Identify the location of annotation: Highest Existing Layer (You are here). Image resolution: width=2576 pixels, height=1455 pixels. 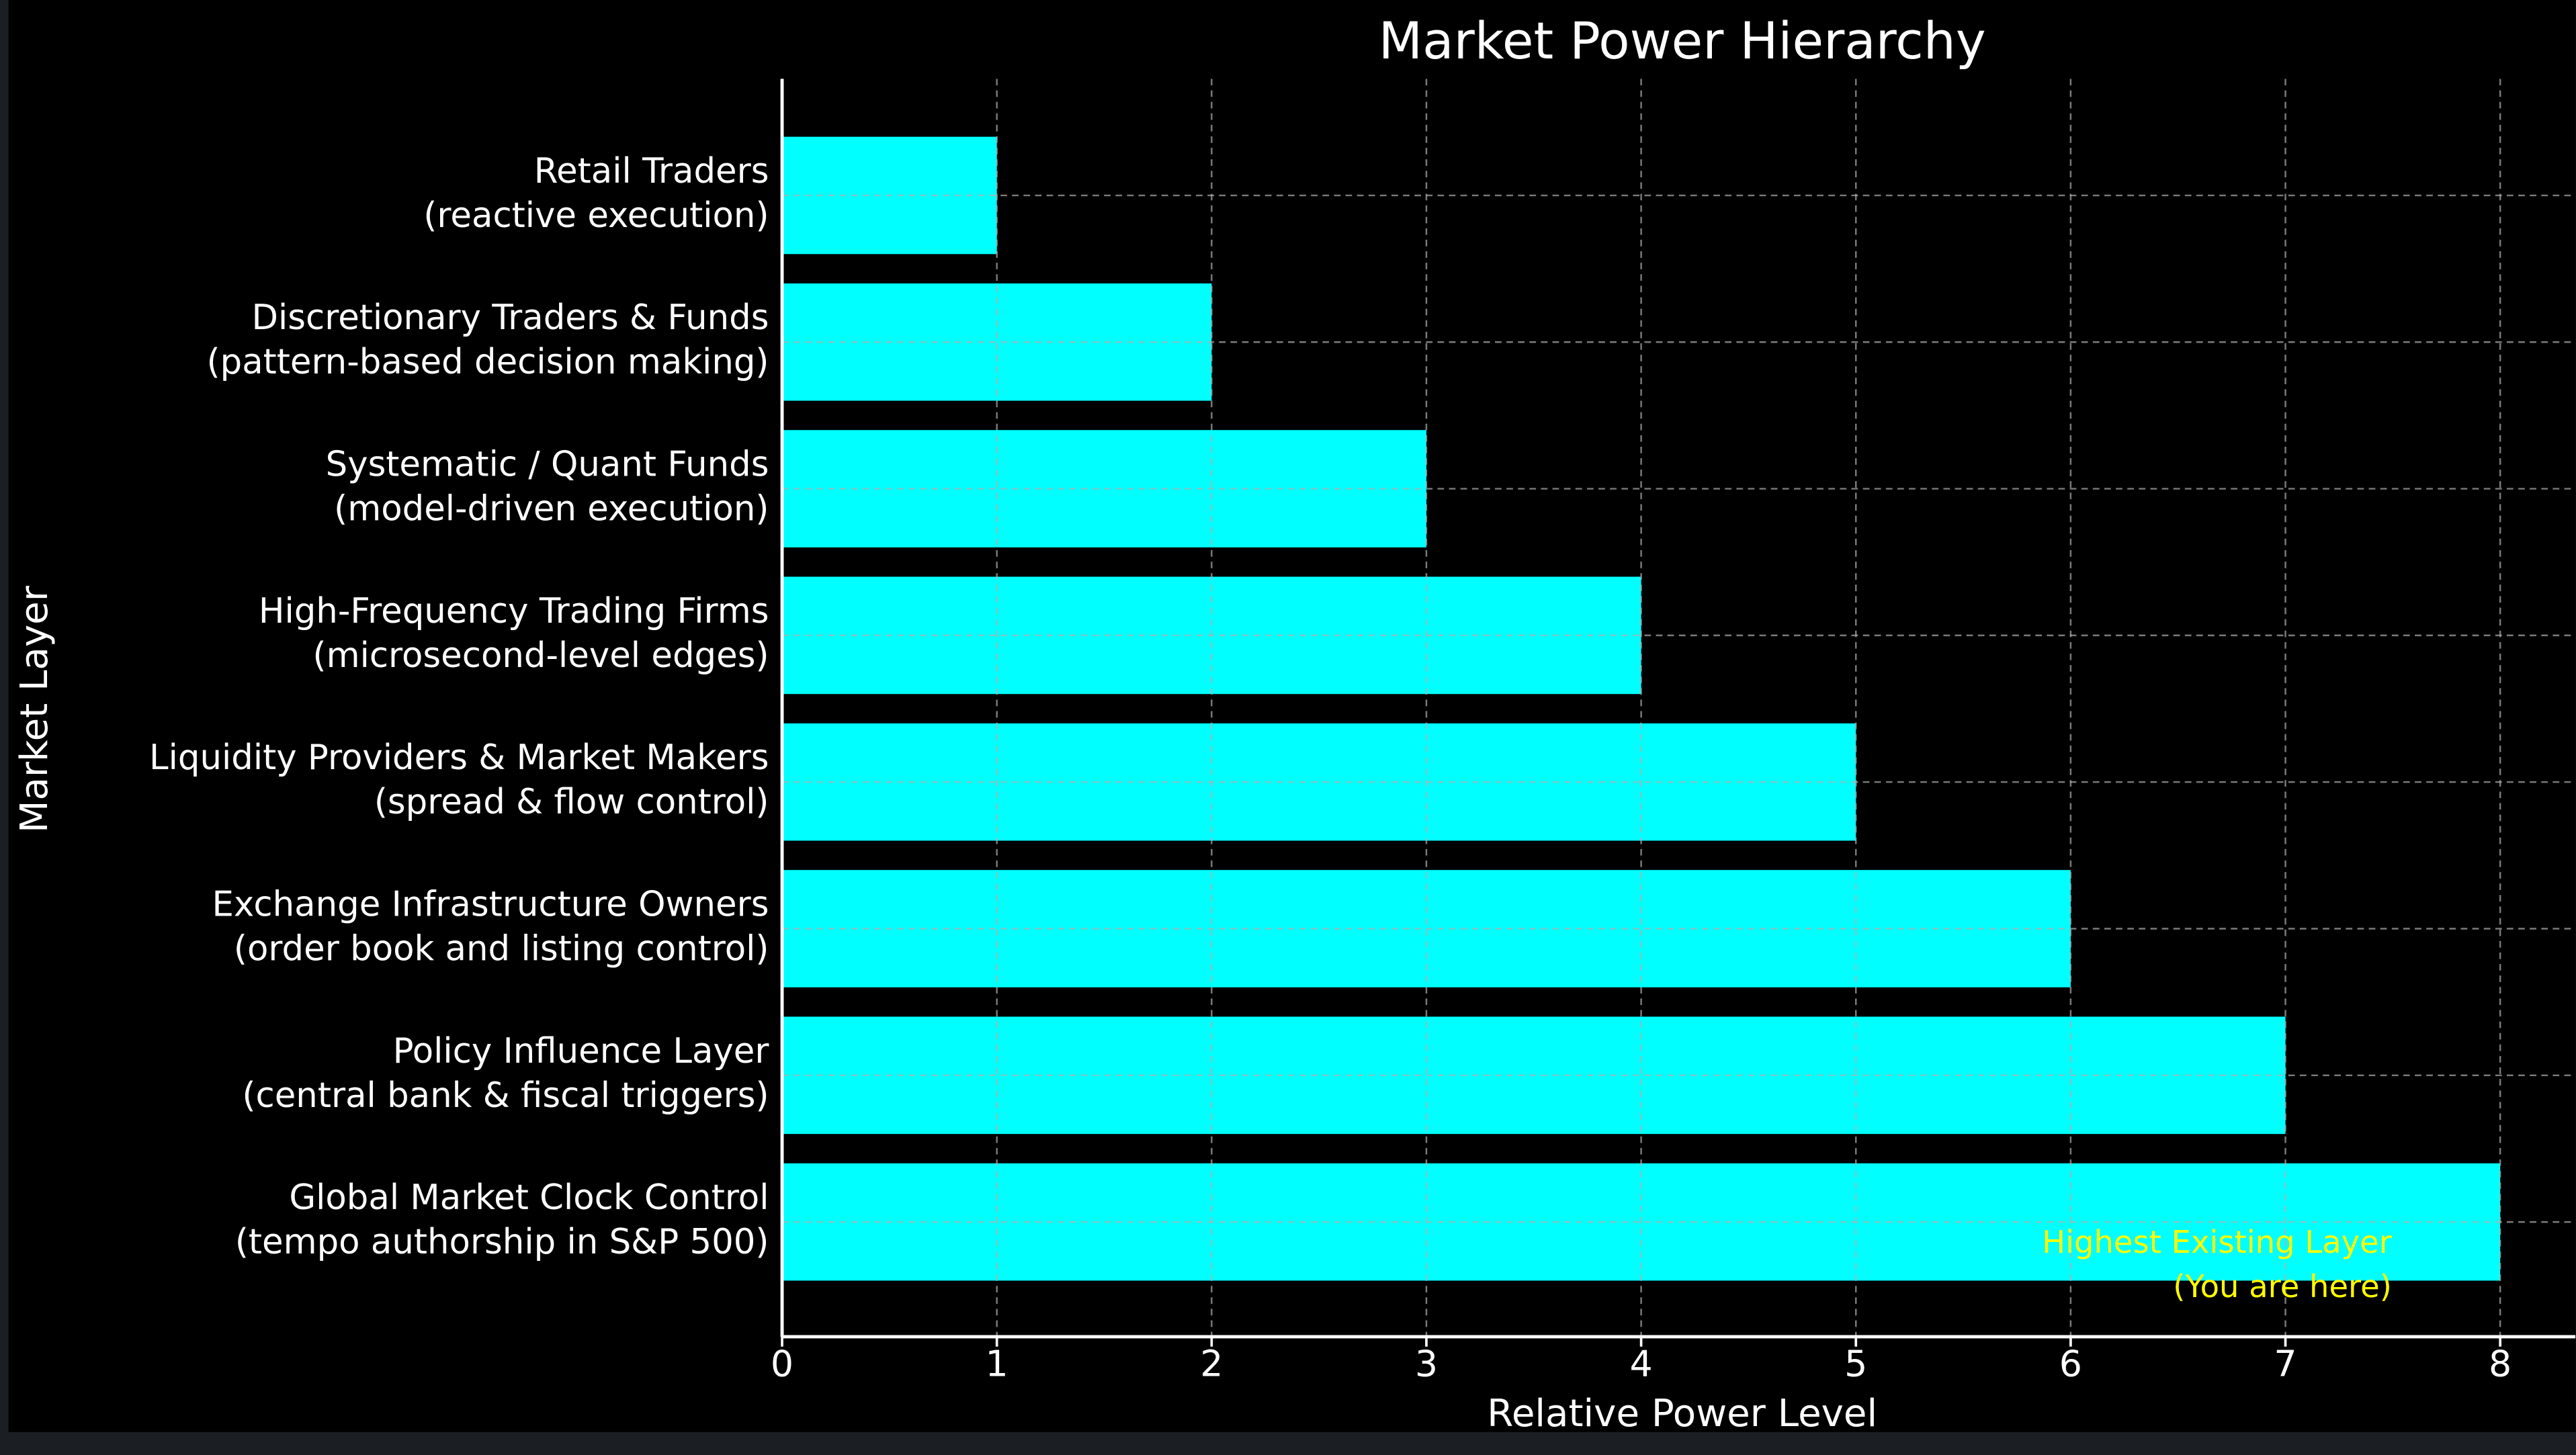
(2217, 1263).